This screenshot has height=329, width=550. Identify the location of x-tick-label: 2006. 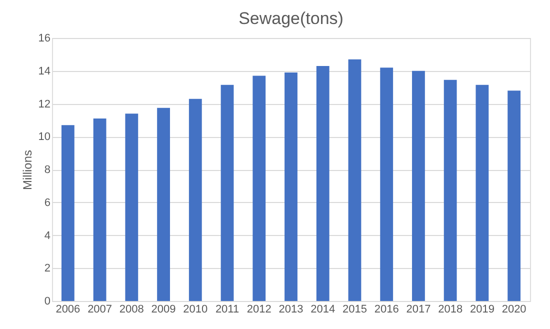
(68, 310).